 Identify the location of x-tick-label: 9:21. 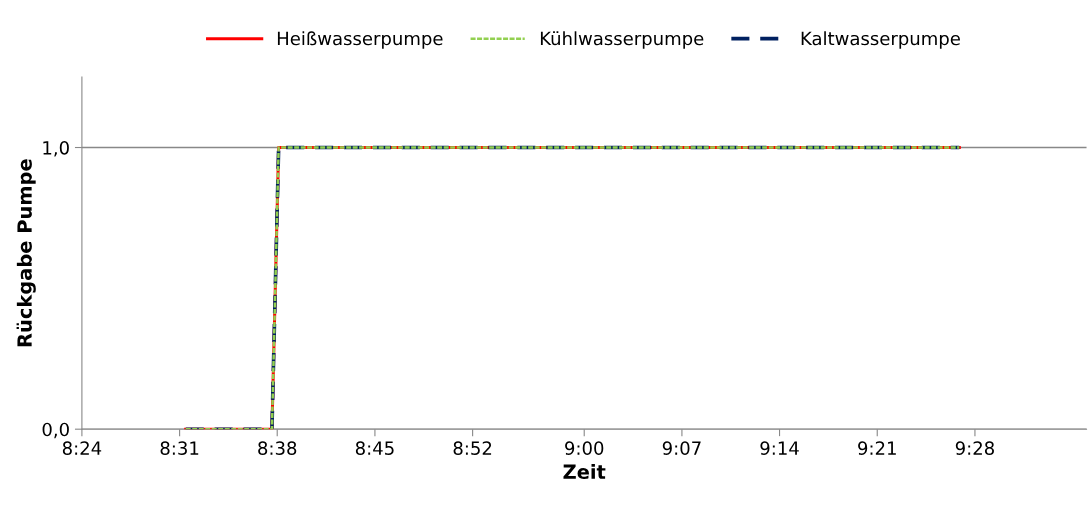
(877, 448).